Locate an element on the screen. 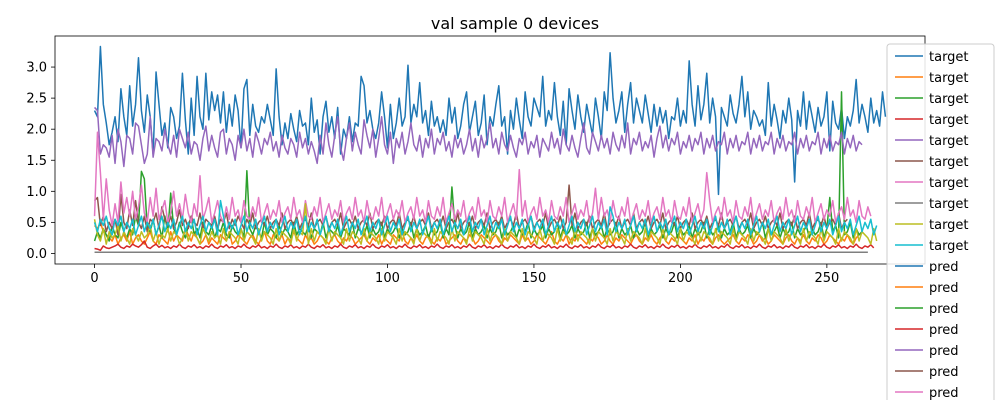 This screenshot has width=1000, height=400. x-tick-label: 200 is located at coordinates (680, 278).